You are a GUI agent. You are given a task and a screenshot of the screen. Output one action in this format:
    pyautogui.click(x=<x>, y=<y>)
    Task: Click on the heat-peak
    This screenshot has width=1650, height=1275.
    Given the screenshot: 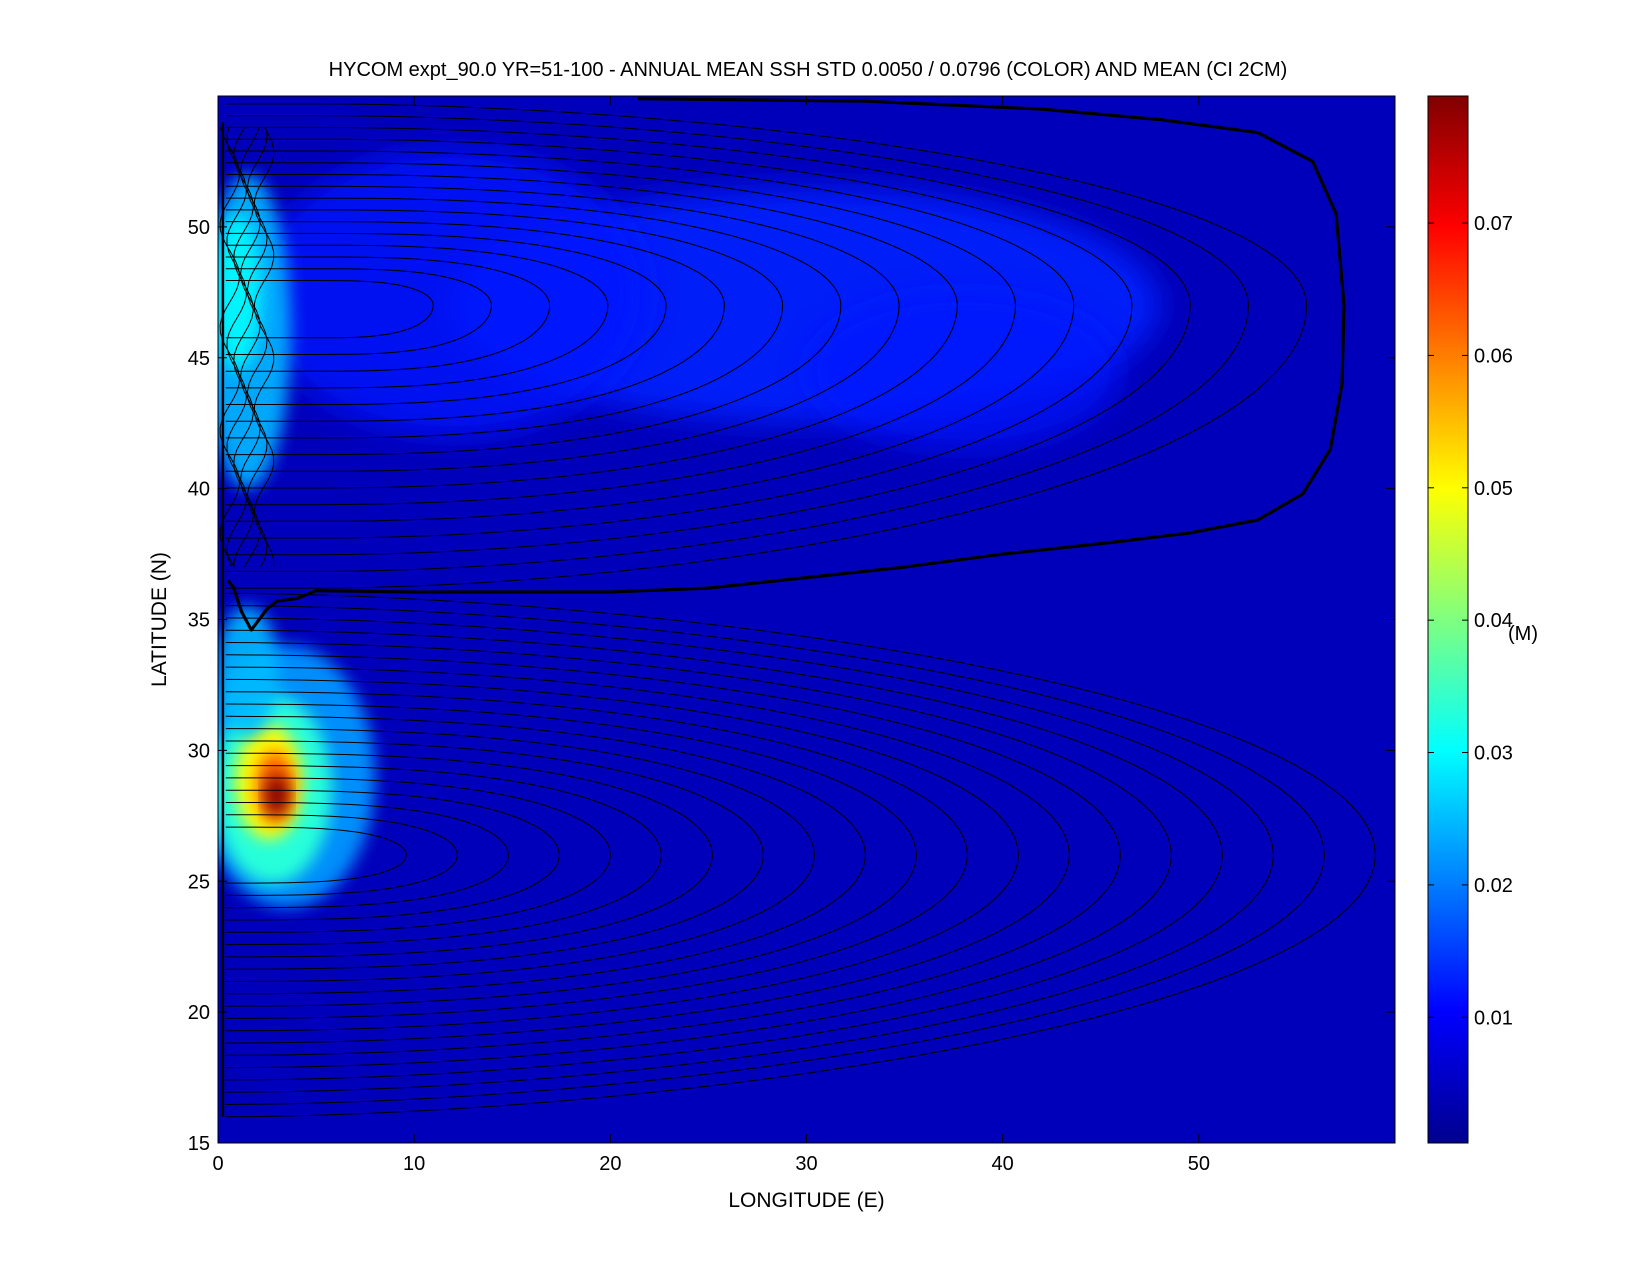 What is the action you would take?
    pyautogui.click(x=277, y=794)
    